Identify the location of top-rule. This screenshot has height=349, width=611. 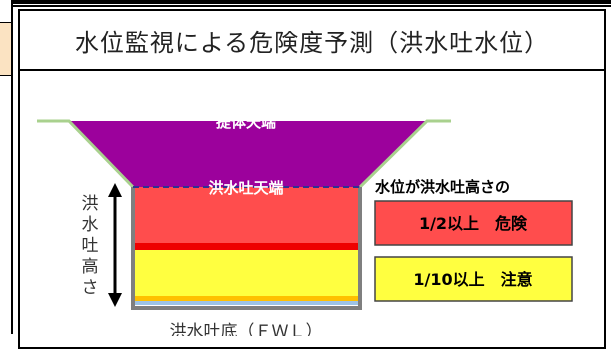
(312, 2).